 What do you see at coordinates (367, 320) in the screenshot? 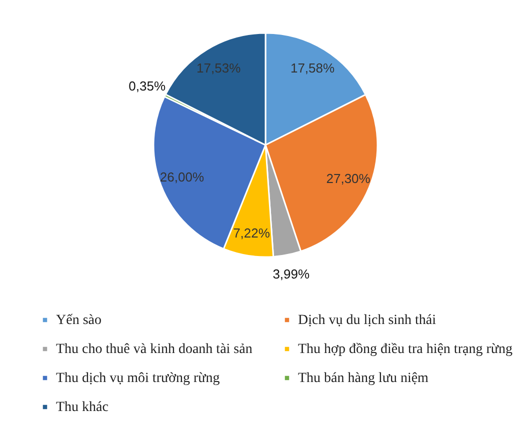
I see `legend-label: Dịch vụ du lịch sinh thái` at bounding box center [367, 320].